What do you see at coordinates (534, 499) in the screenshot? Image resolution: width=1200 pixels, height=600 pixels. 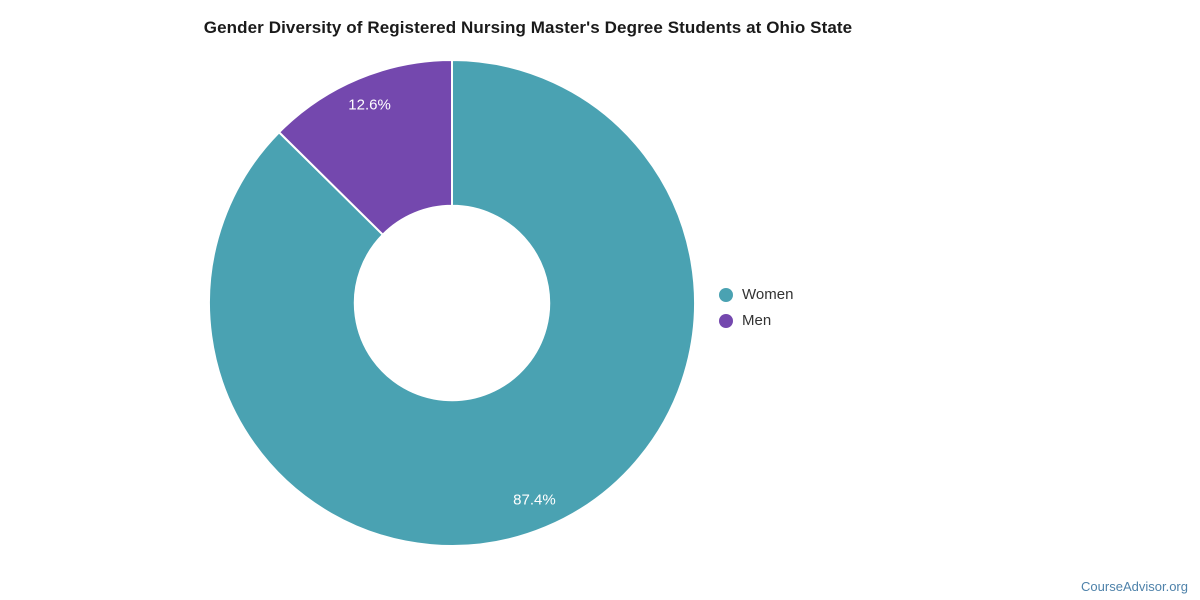 I see `slice-label-women: 87.4%` at bounding box center [534, 499].